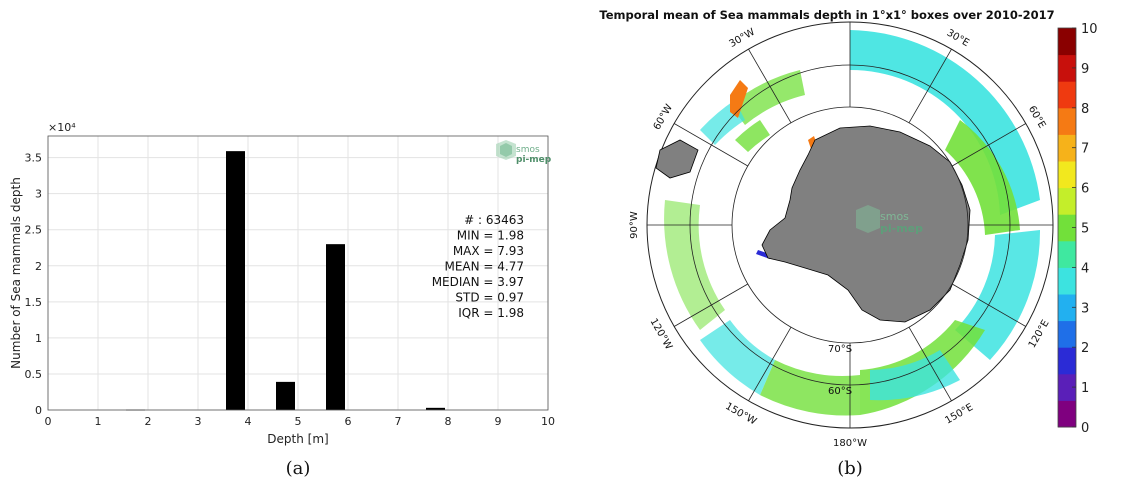  Describe the element at coordinates (498, 421) in the screenshot. I see `x-tick-label: 9` at that location.